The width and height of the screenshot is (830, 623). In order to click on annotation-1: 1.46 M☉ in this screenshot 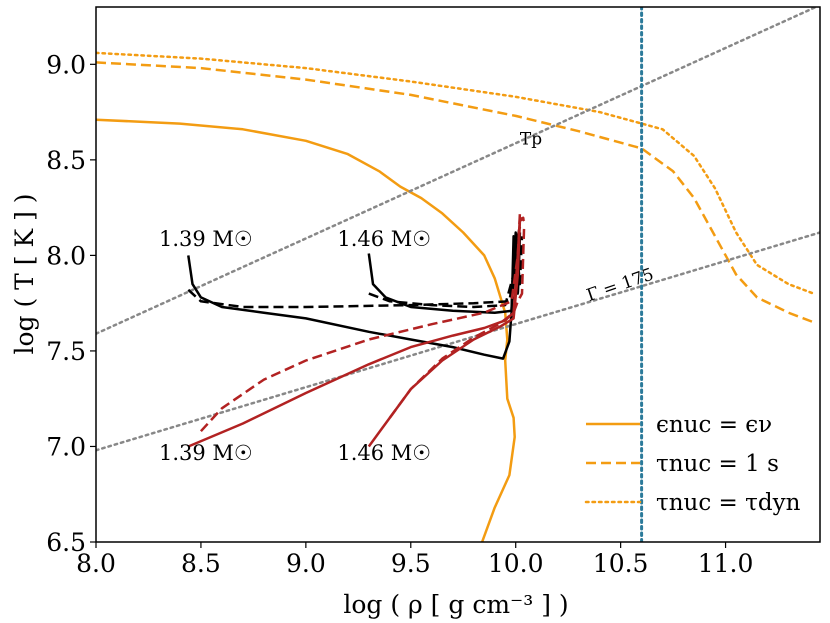, I will do `click(384, 239)`.